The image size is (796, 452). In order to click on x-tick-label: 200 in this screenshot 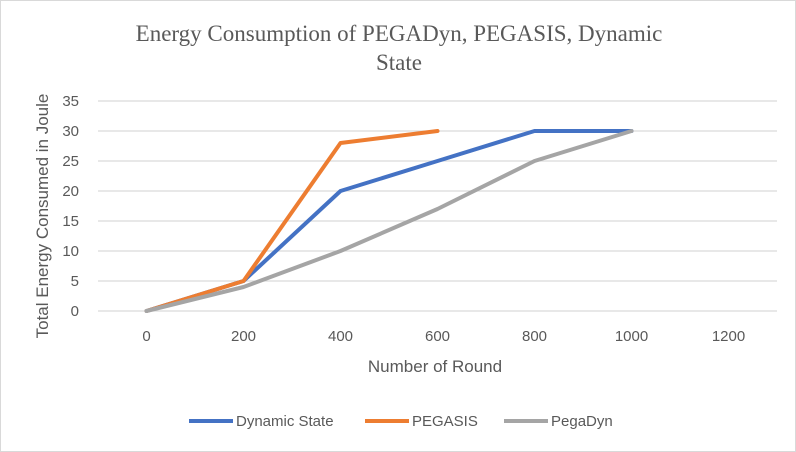, I will do `click(243, 336)`.